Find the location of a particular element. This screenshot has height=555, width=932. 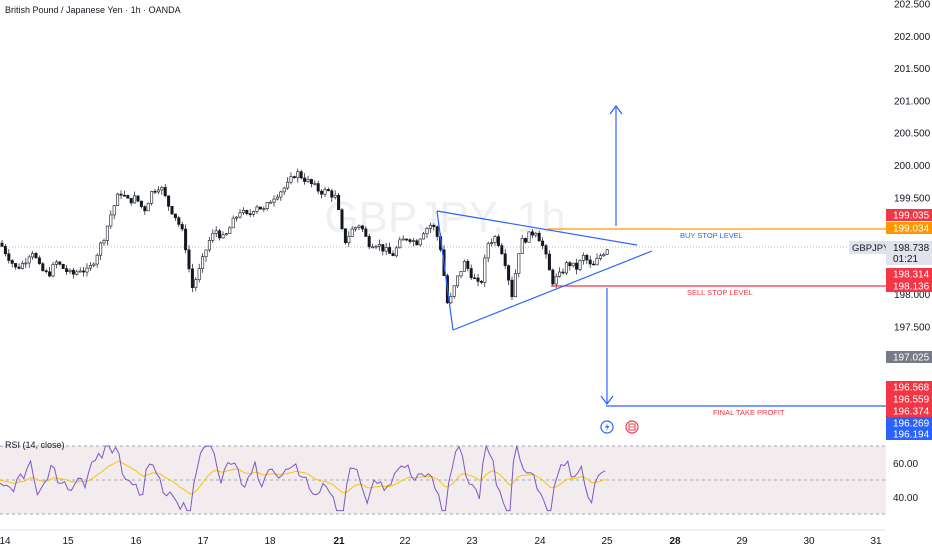

svg-text: 196.194 is located at coordinates (911, 435).